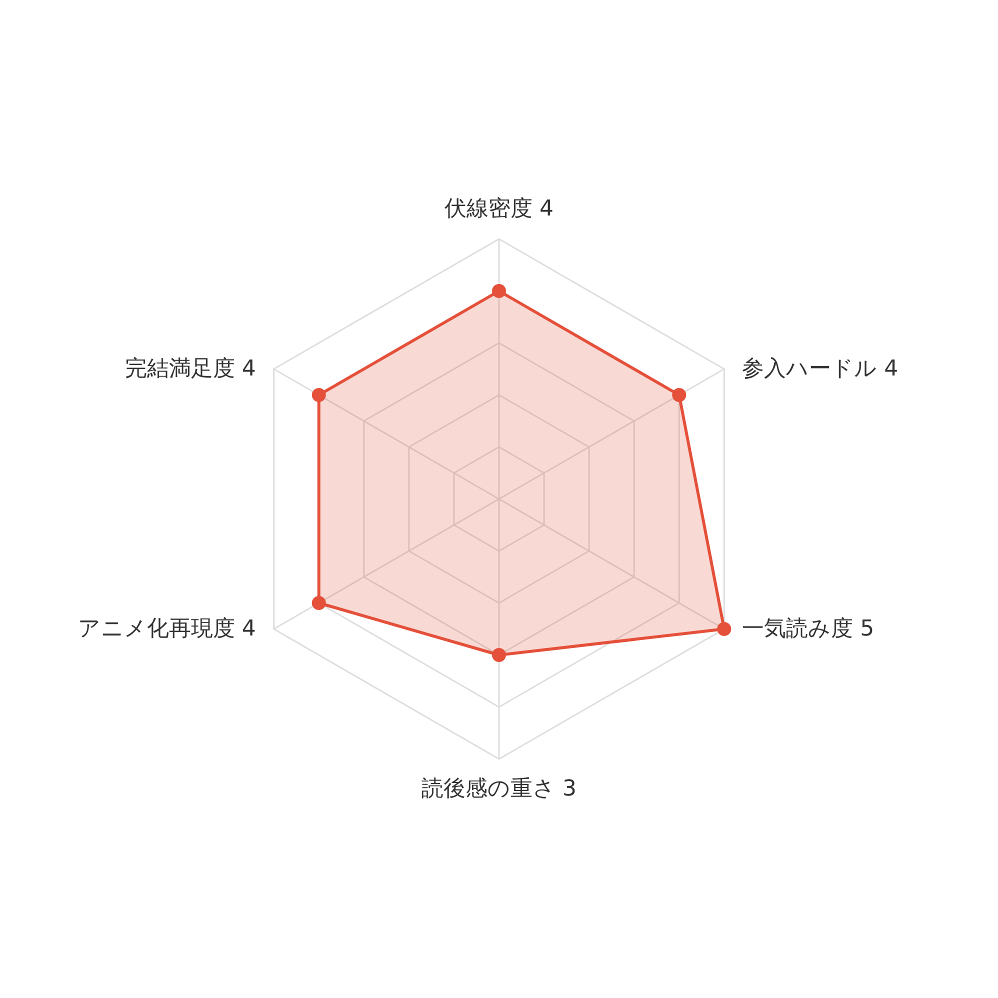  Describe the element at coordinates (820, 369) in the screenshot. I see `spoke-label: 参入ハードル 4` at that location.